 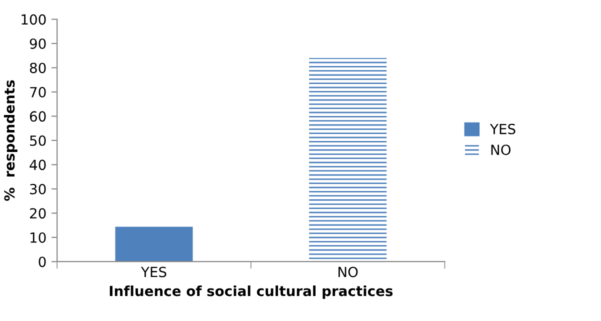 I want to click on y-tick-label: 90, so click(x=38, y=43).